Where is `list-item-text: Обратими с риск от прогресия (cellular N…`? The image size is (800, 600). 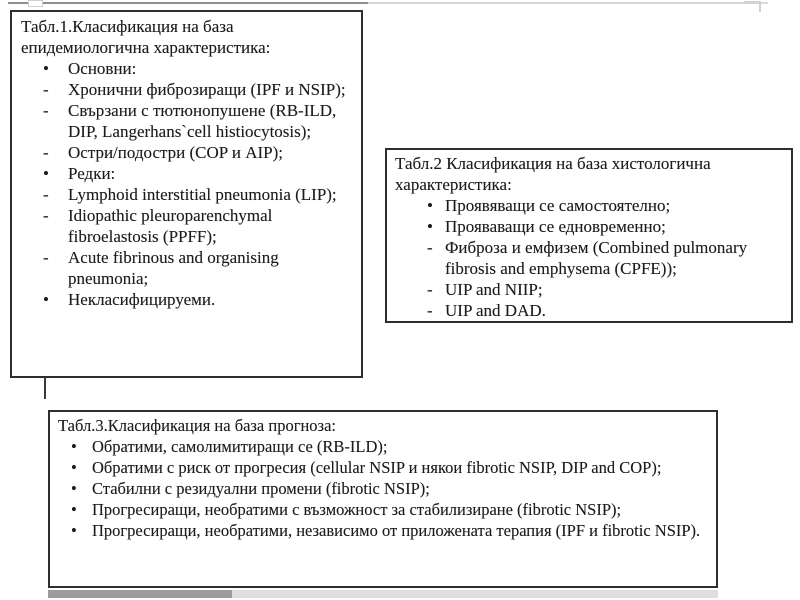 list-item-text: Обратими с риск от прогресия (cellular N… is located at coordinates (377, 467).